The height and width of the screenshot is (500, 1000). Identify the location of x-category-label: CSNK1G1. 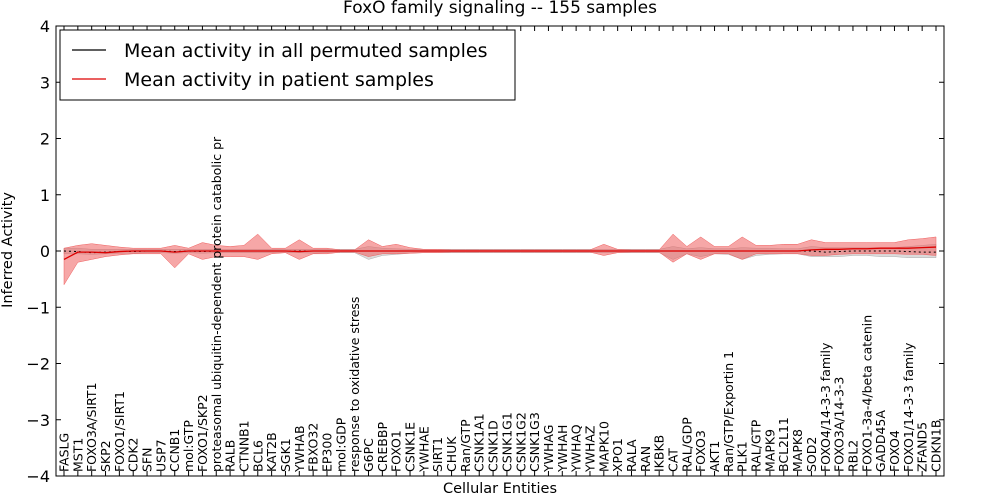
(506, 442).